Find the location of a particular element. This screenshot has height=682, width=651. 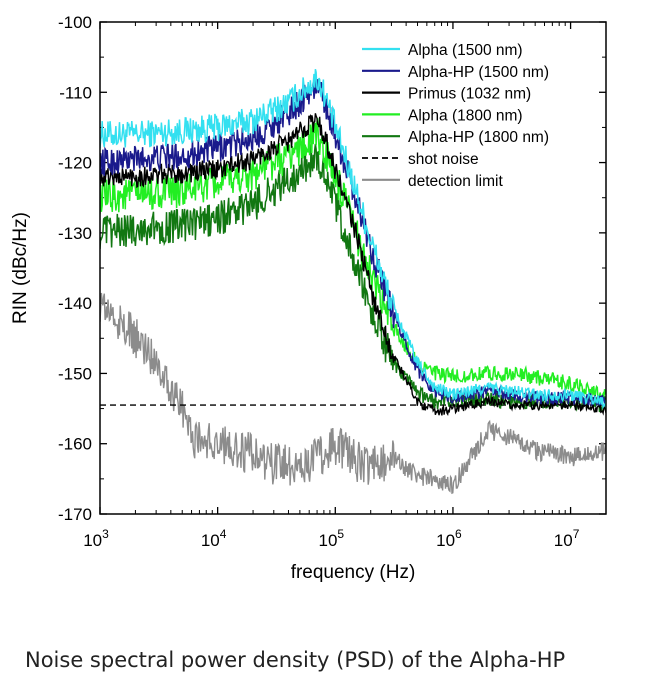

legend-label: Alpha-HP (1800 nm) is located at coordinates (478, 137).